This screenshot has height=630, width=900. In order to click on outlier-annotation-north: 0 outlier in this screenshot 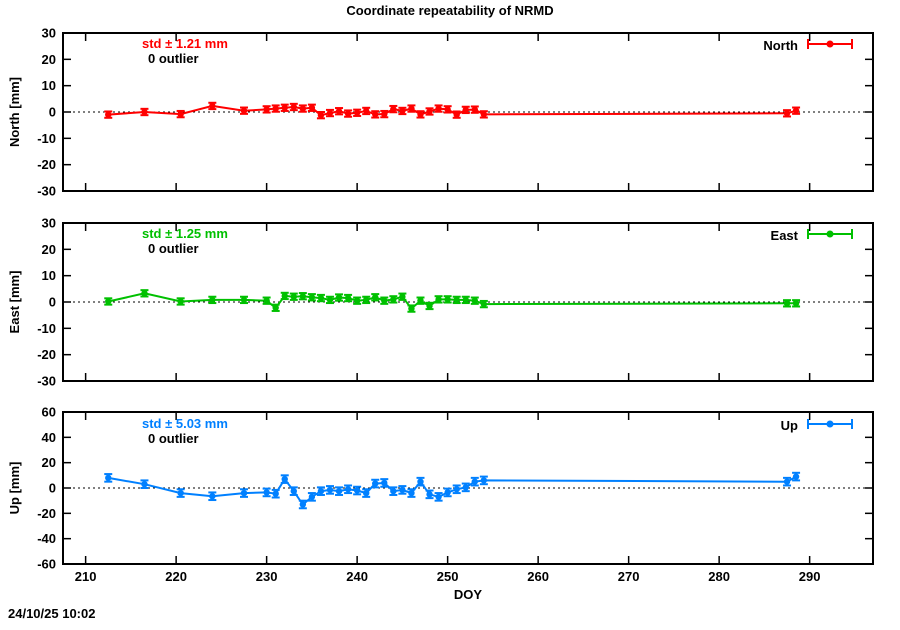, I will do `click(173, 58)`.